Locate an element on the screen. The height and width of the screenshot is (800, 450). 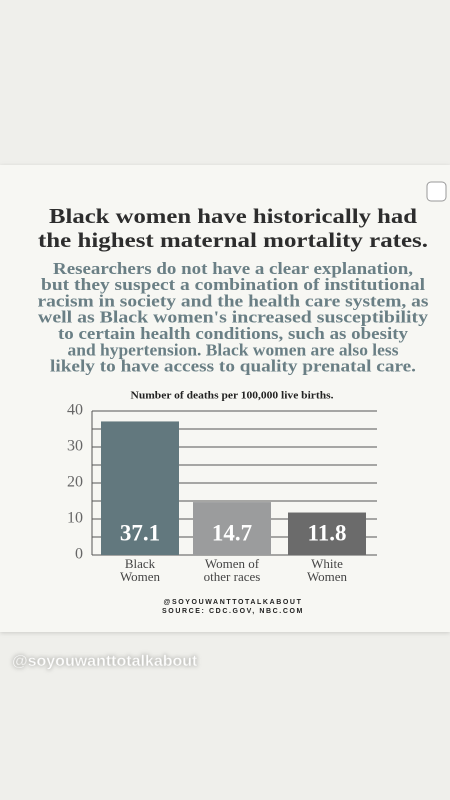
x-tick-label: Black is located at coordinates (140, 563).